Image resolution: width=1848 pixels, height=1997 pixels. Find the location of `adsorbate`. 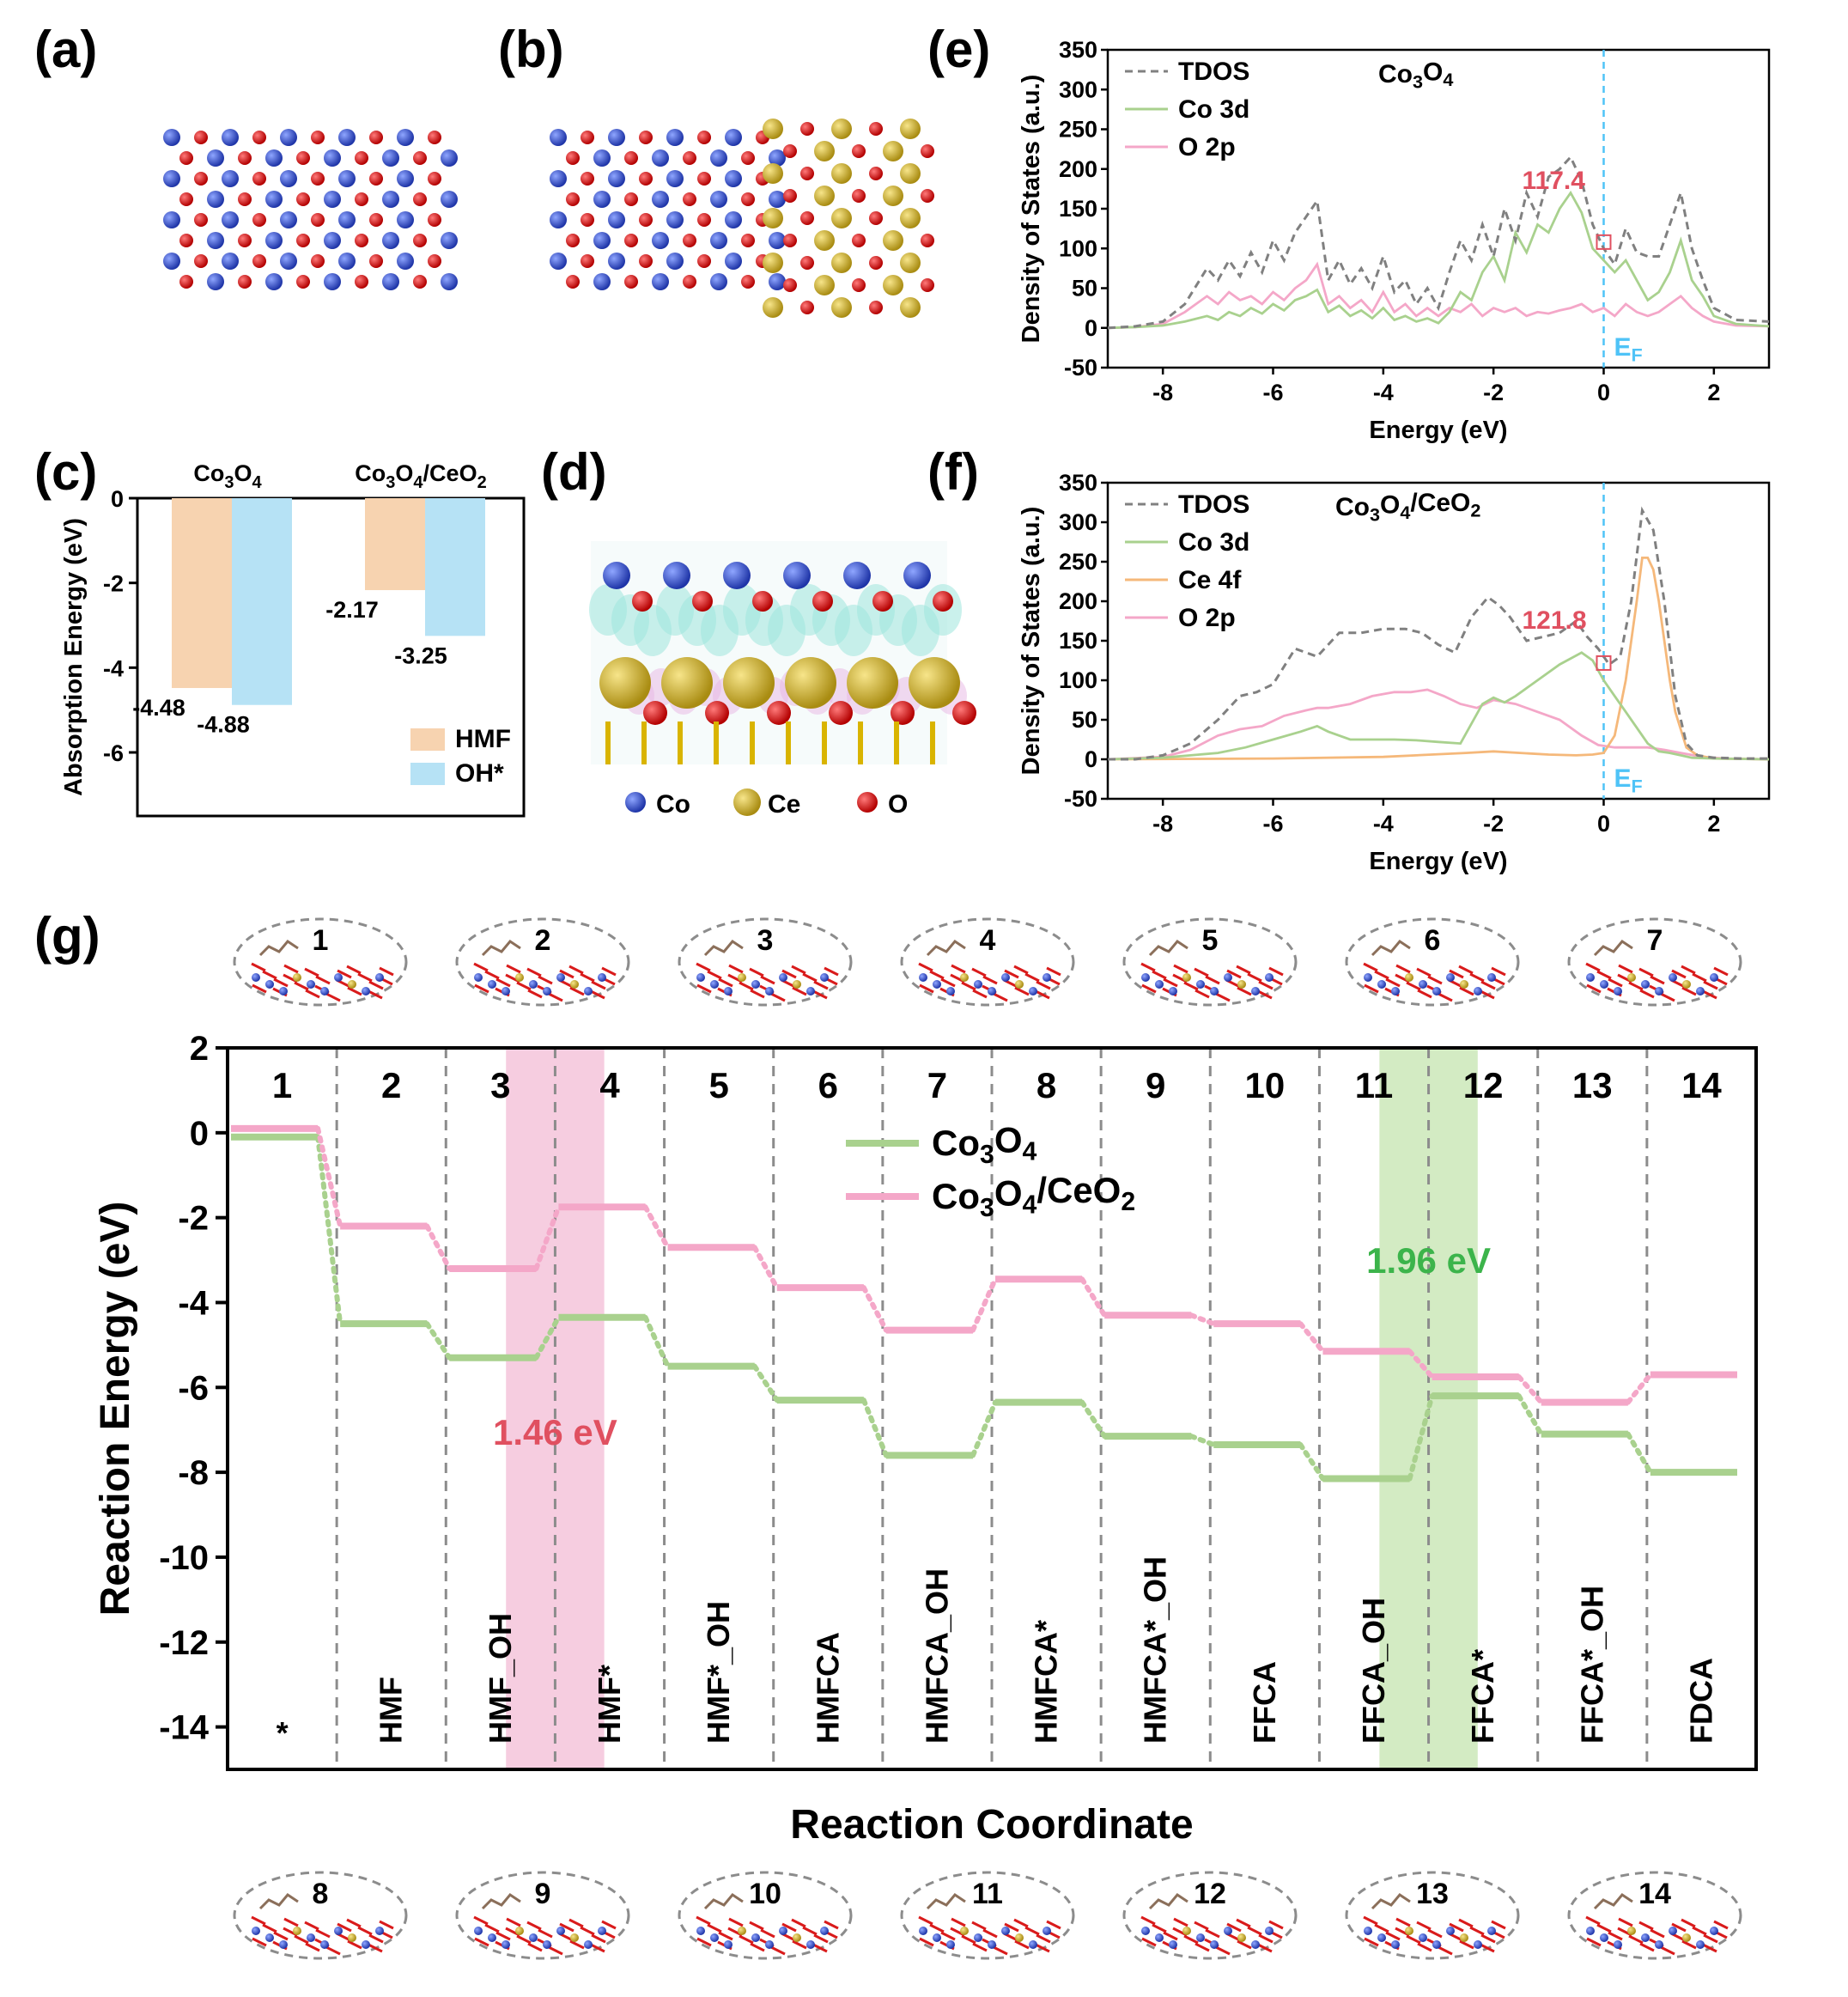

adsorbate is located at coordinates (723, 948).